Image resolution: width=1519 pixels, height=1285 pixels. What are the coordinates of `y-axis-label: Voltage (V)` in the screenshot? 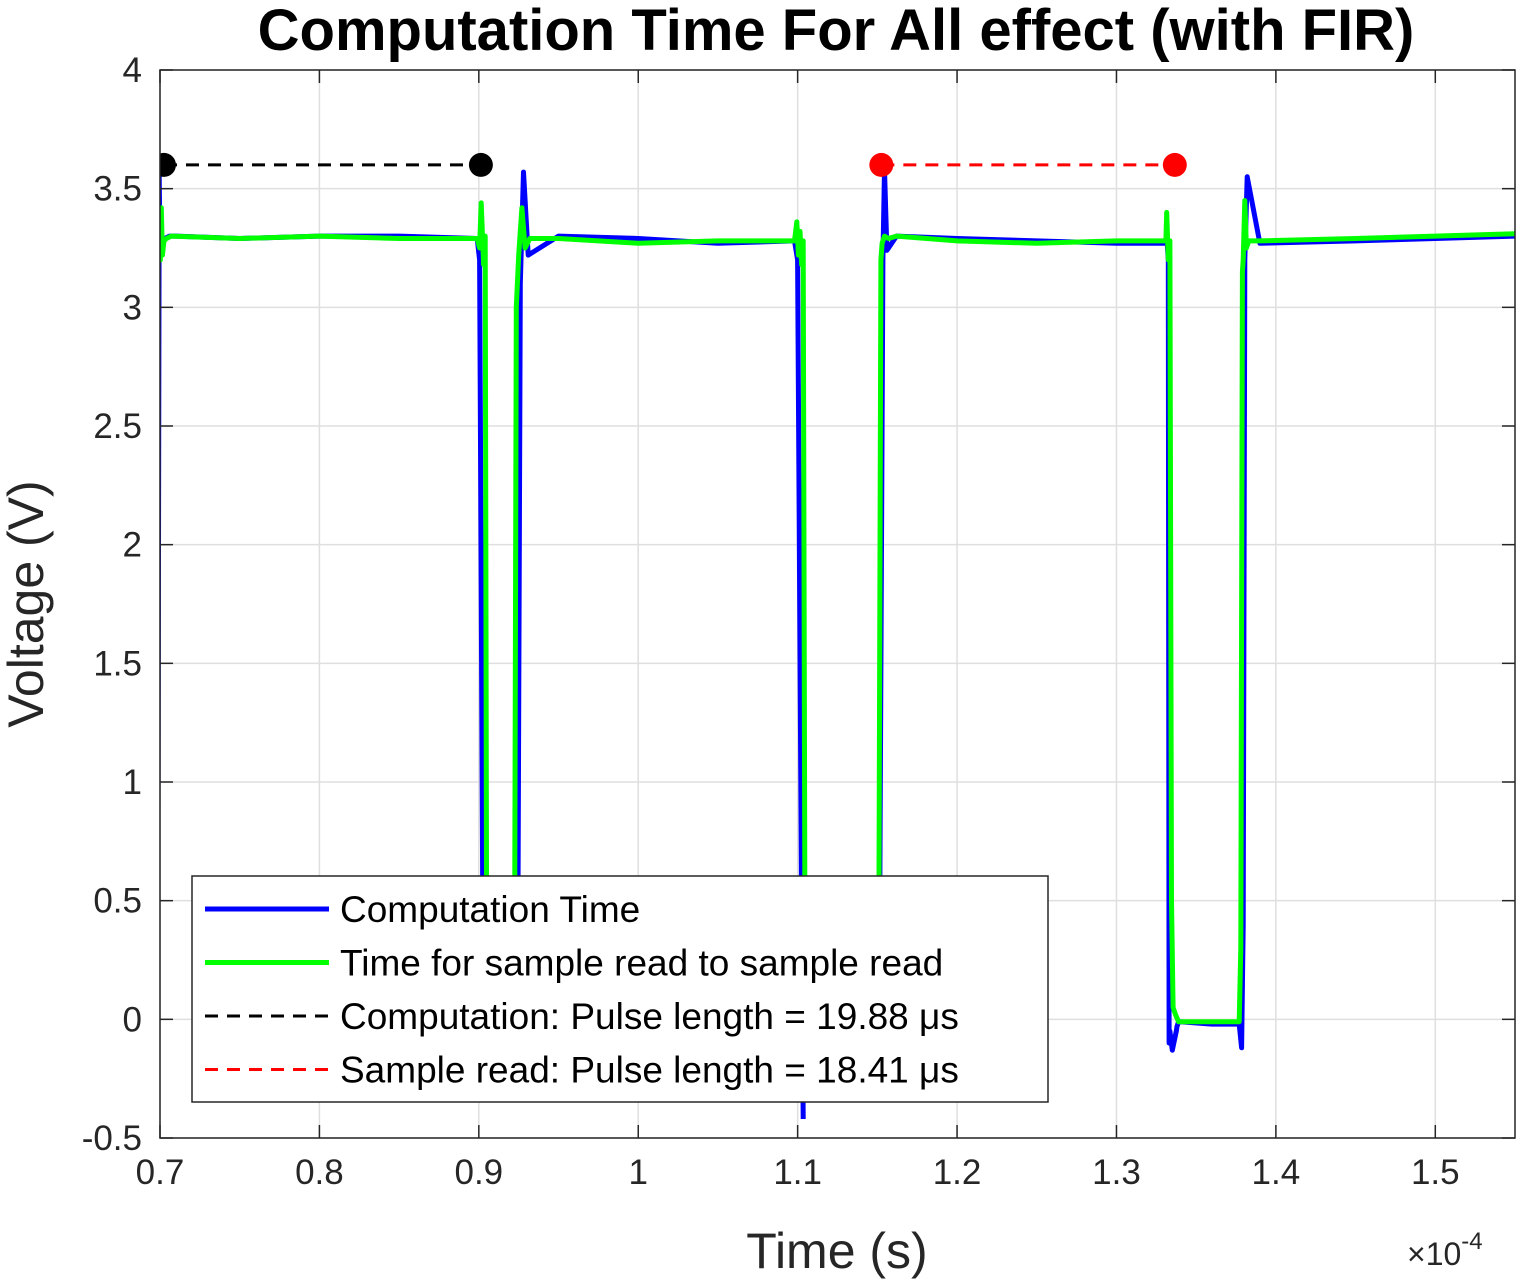 It's located at (27, 603).